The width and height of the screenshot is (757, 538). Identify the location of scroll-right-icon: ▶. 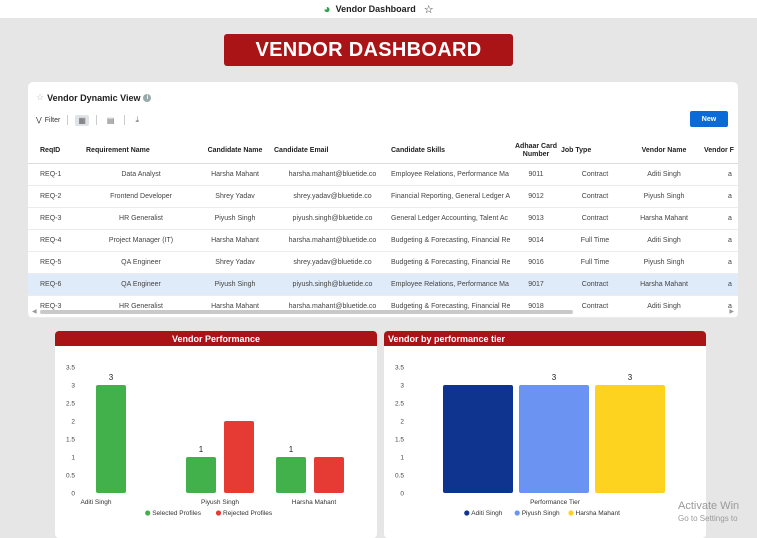
(731, 312).